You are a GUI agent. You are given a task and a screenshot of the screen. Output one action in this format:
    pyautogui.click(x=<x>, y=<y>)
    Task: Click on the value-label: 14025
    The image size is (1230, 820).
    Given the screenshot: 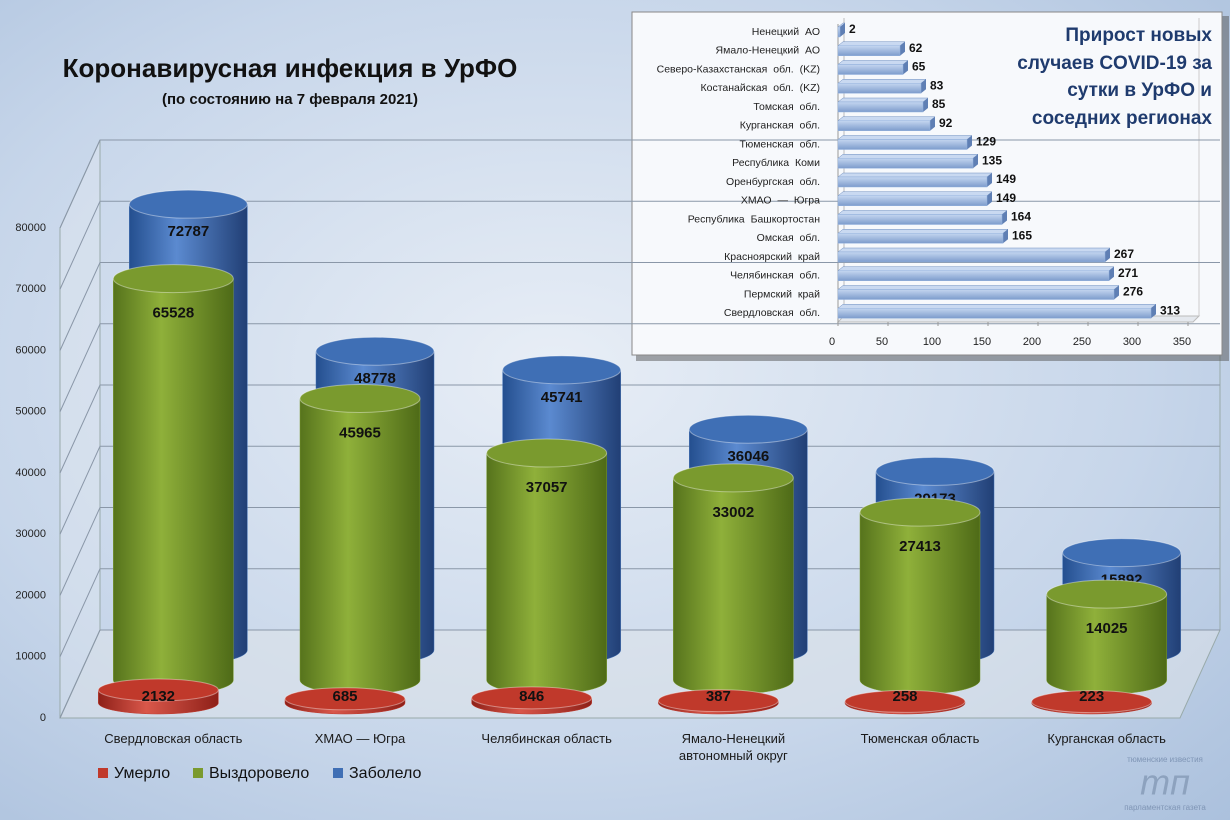 What is the action you would take?
    pyautogui.click(x=1107, y=628)
    